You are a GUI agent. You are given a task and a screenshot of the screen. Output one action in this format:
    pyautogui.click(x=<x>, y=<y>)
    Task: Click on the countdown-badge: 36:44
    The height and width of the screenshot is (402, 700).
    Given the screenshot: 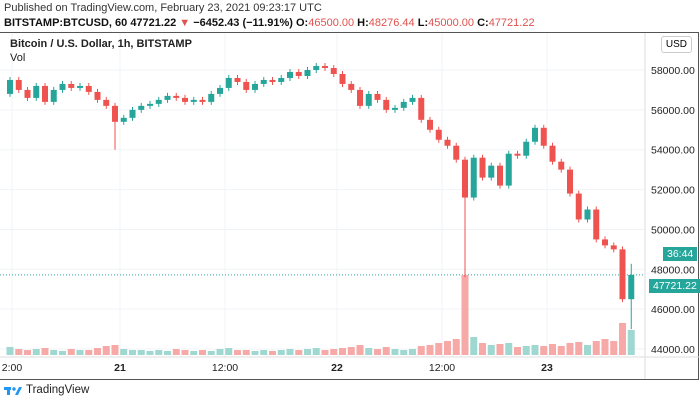 What is the action you would take?
    pyautogui.click(x=680, y=254)
    